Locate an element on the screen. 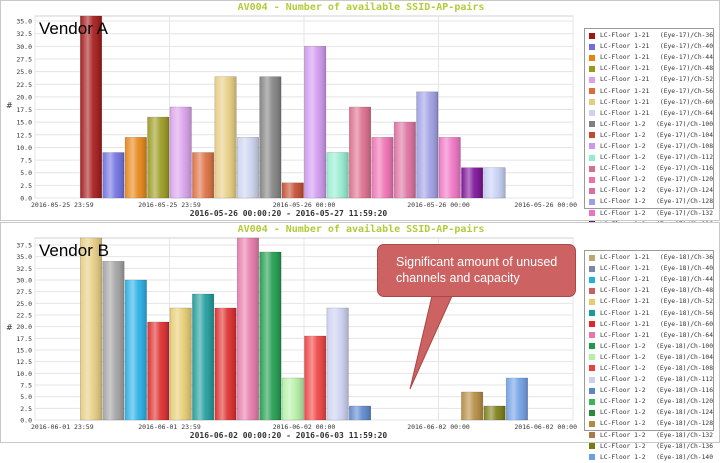 This screenshot has height=463, width=720. legend-channel: (Eye-17)/Ch-40 is located at coordinates (686, 47).